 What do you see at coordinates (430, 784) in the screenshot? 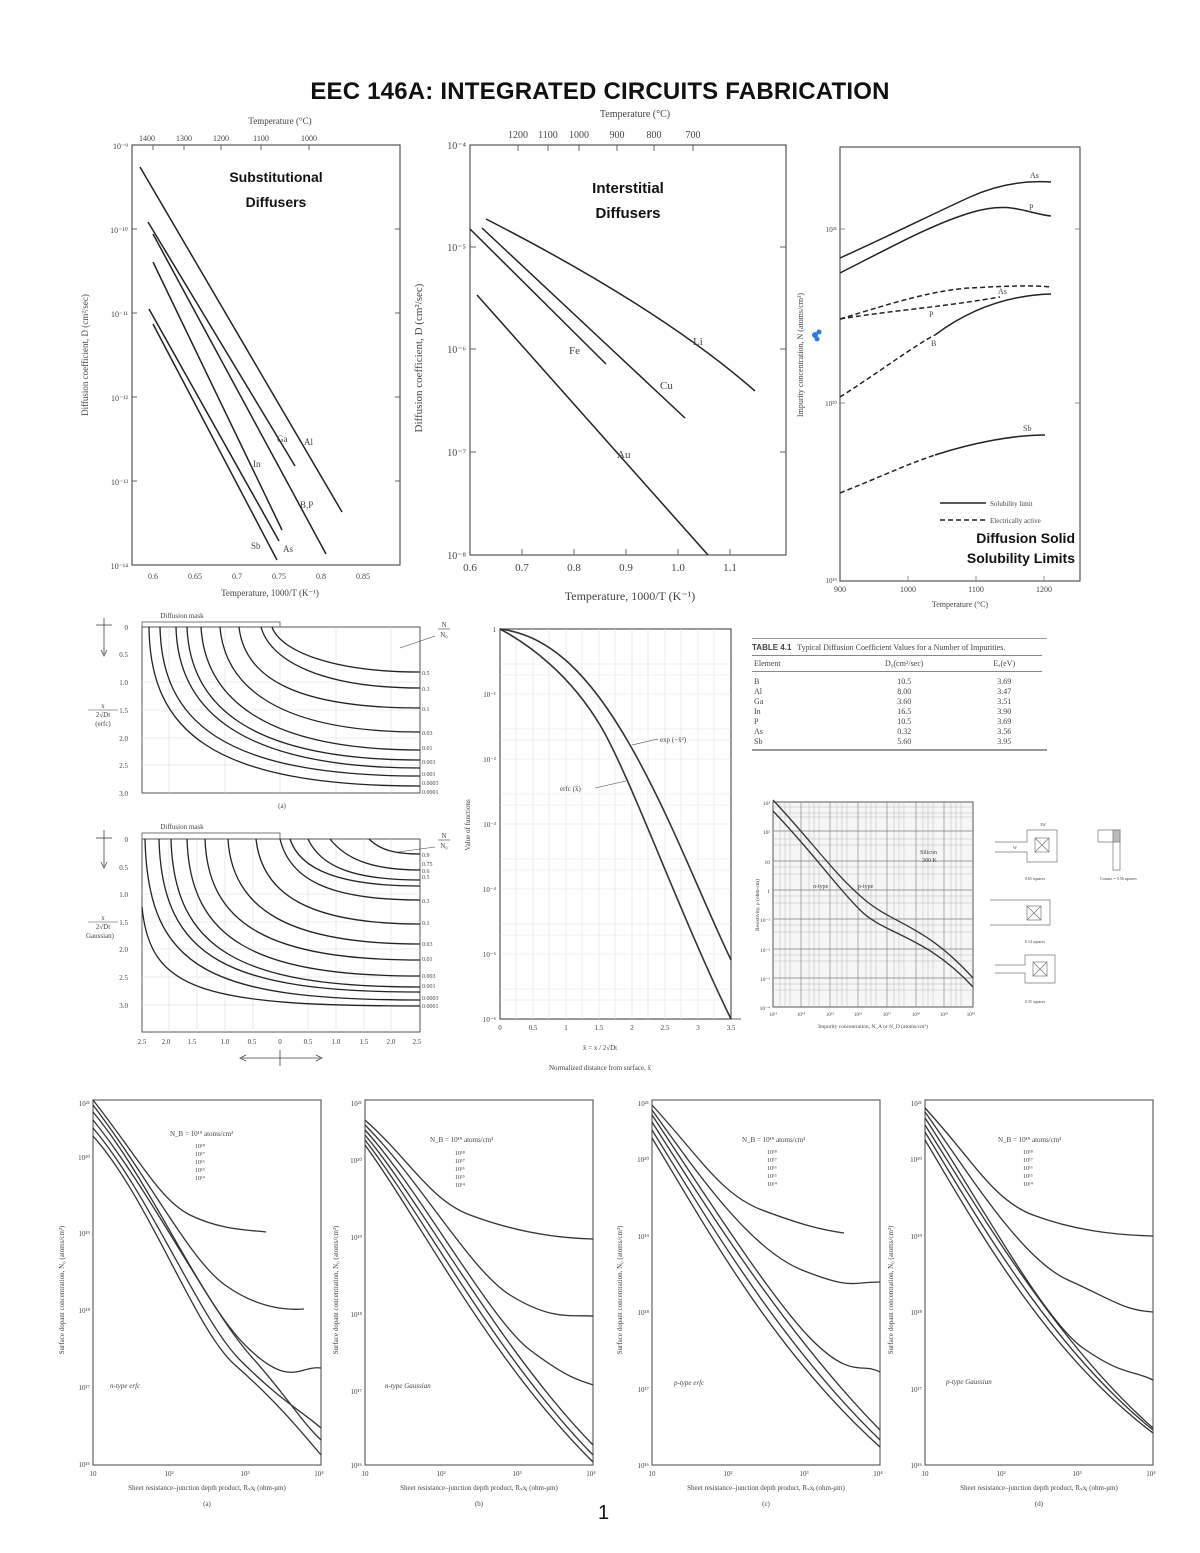
I see `svg-text: 0.0003` at bounding box center [430, 784].